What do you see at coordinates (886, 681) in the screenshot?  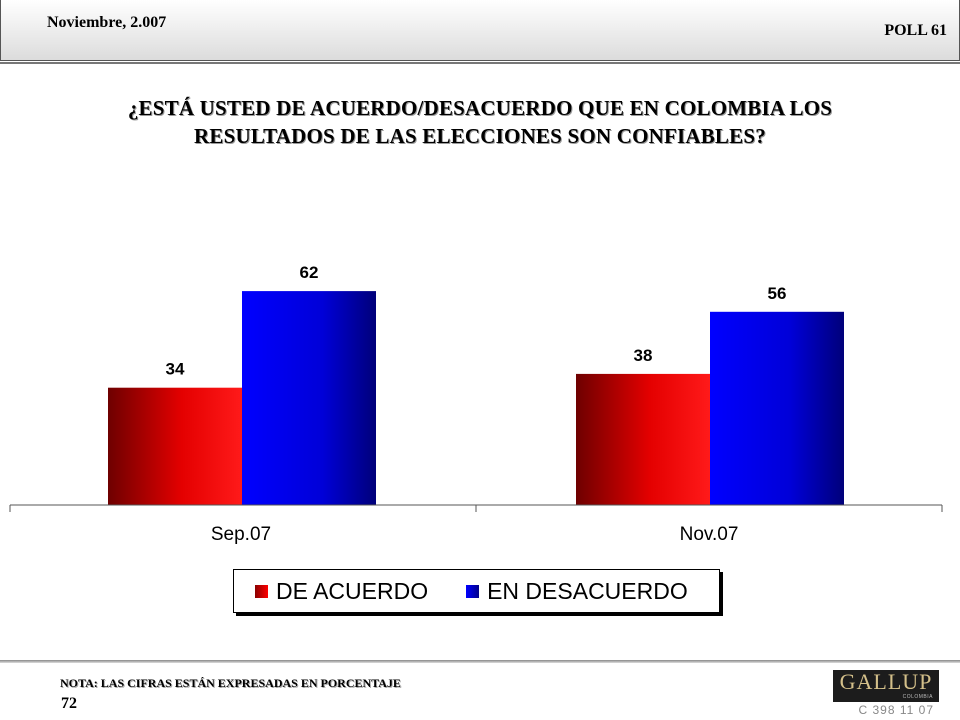 I see `logo-text: GALLUP` at bounding box center [886, 681].